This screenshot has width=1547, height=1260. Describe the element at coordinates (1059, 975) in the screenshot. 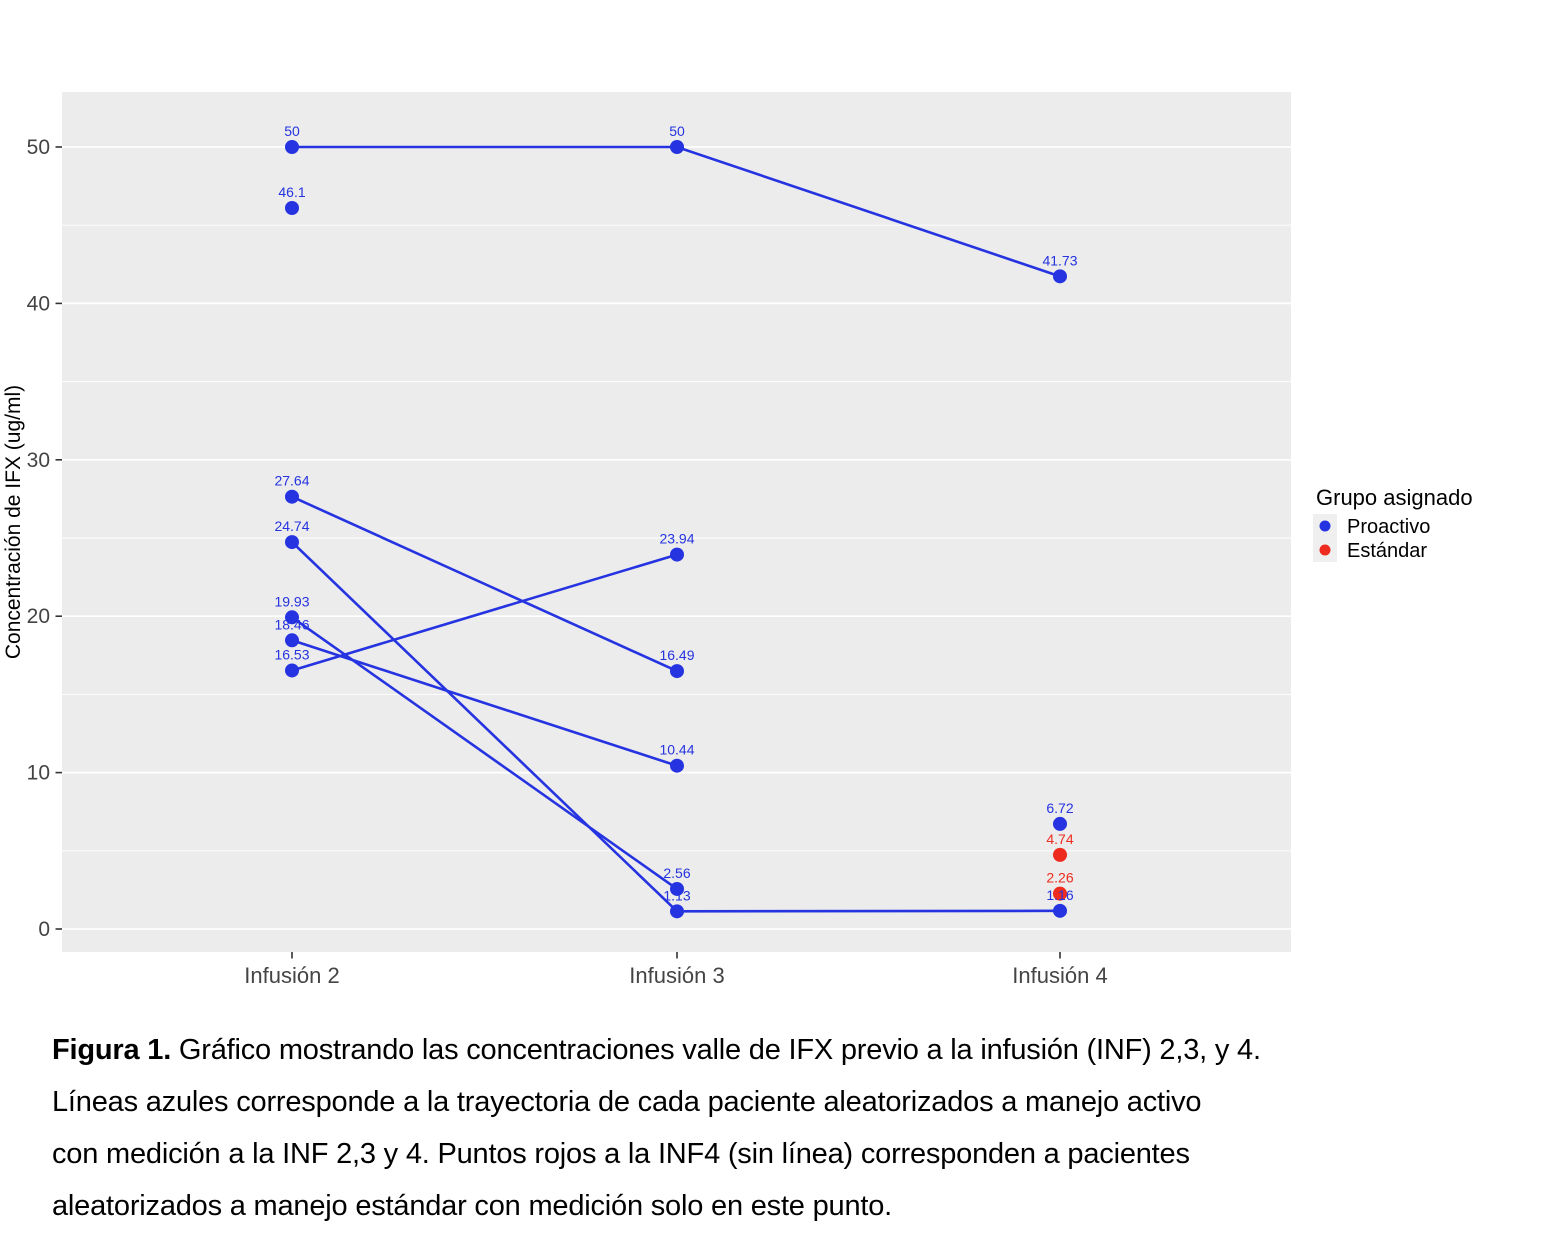

I see `x-axis-tick-label: Infusión 4` at that location.